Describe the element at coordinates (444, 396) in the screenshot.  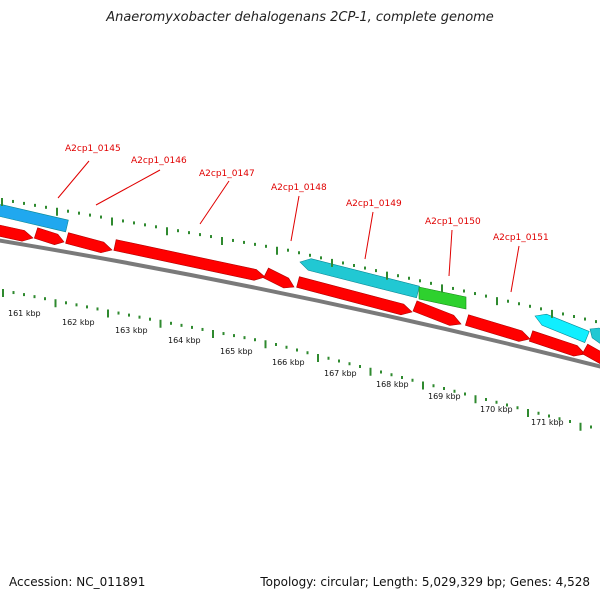
I see `ruler-label: 169 kbp` at that location.